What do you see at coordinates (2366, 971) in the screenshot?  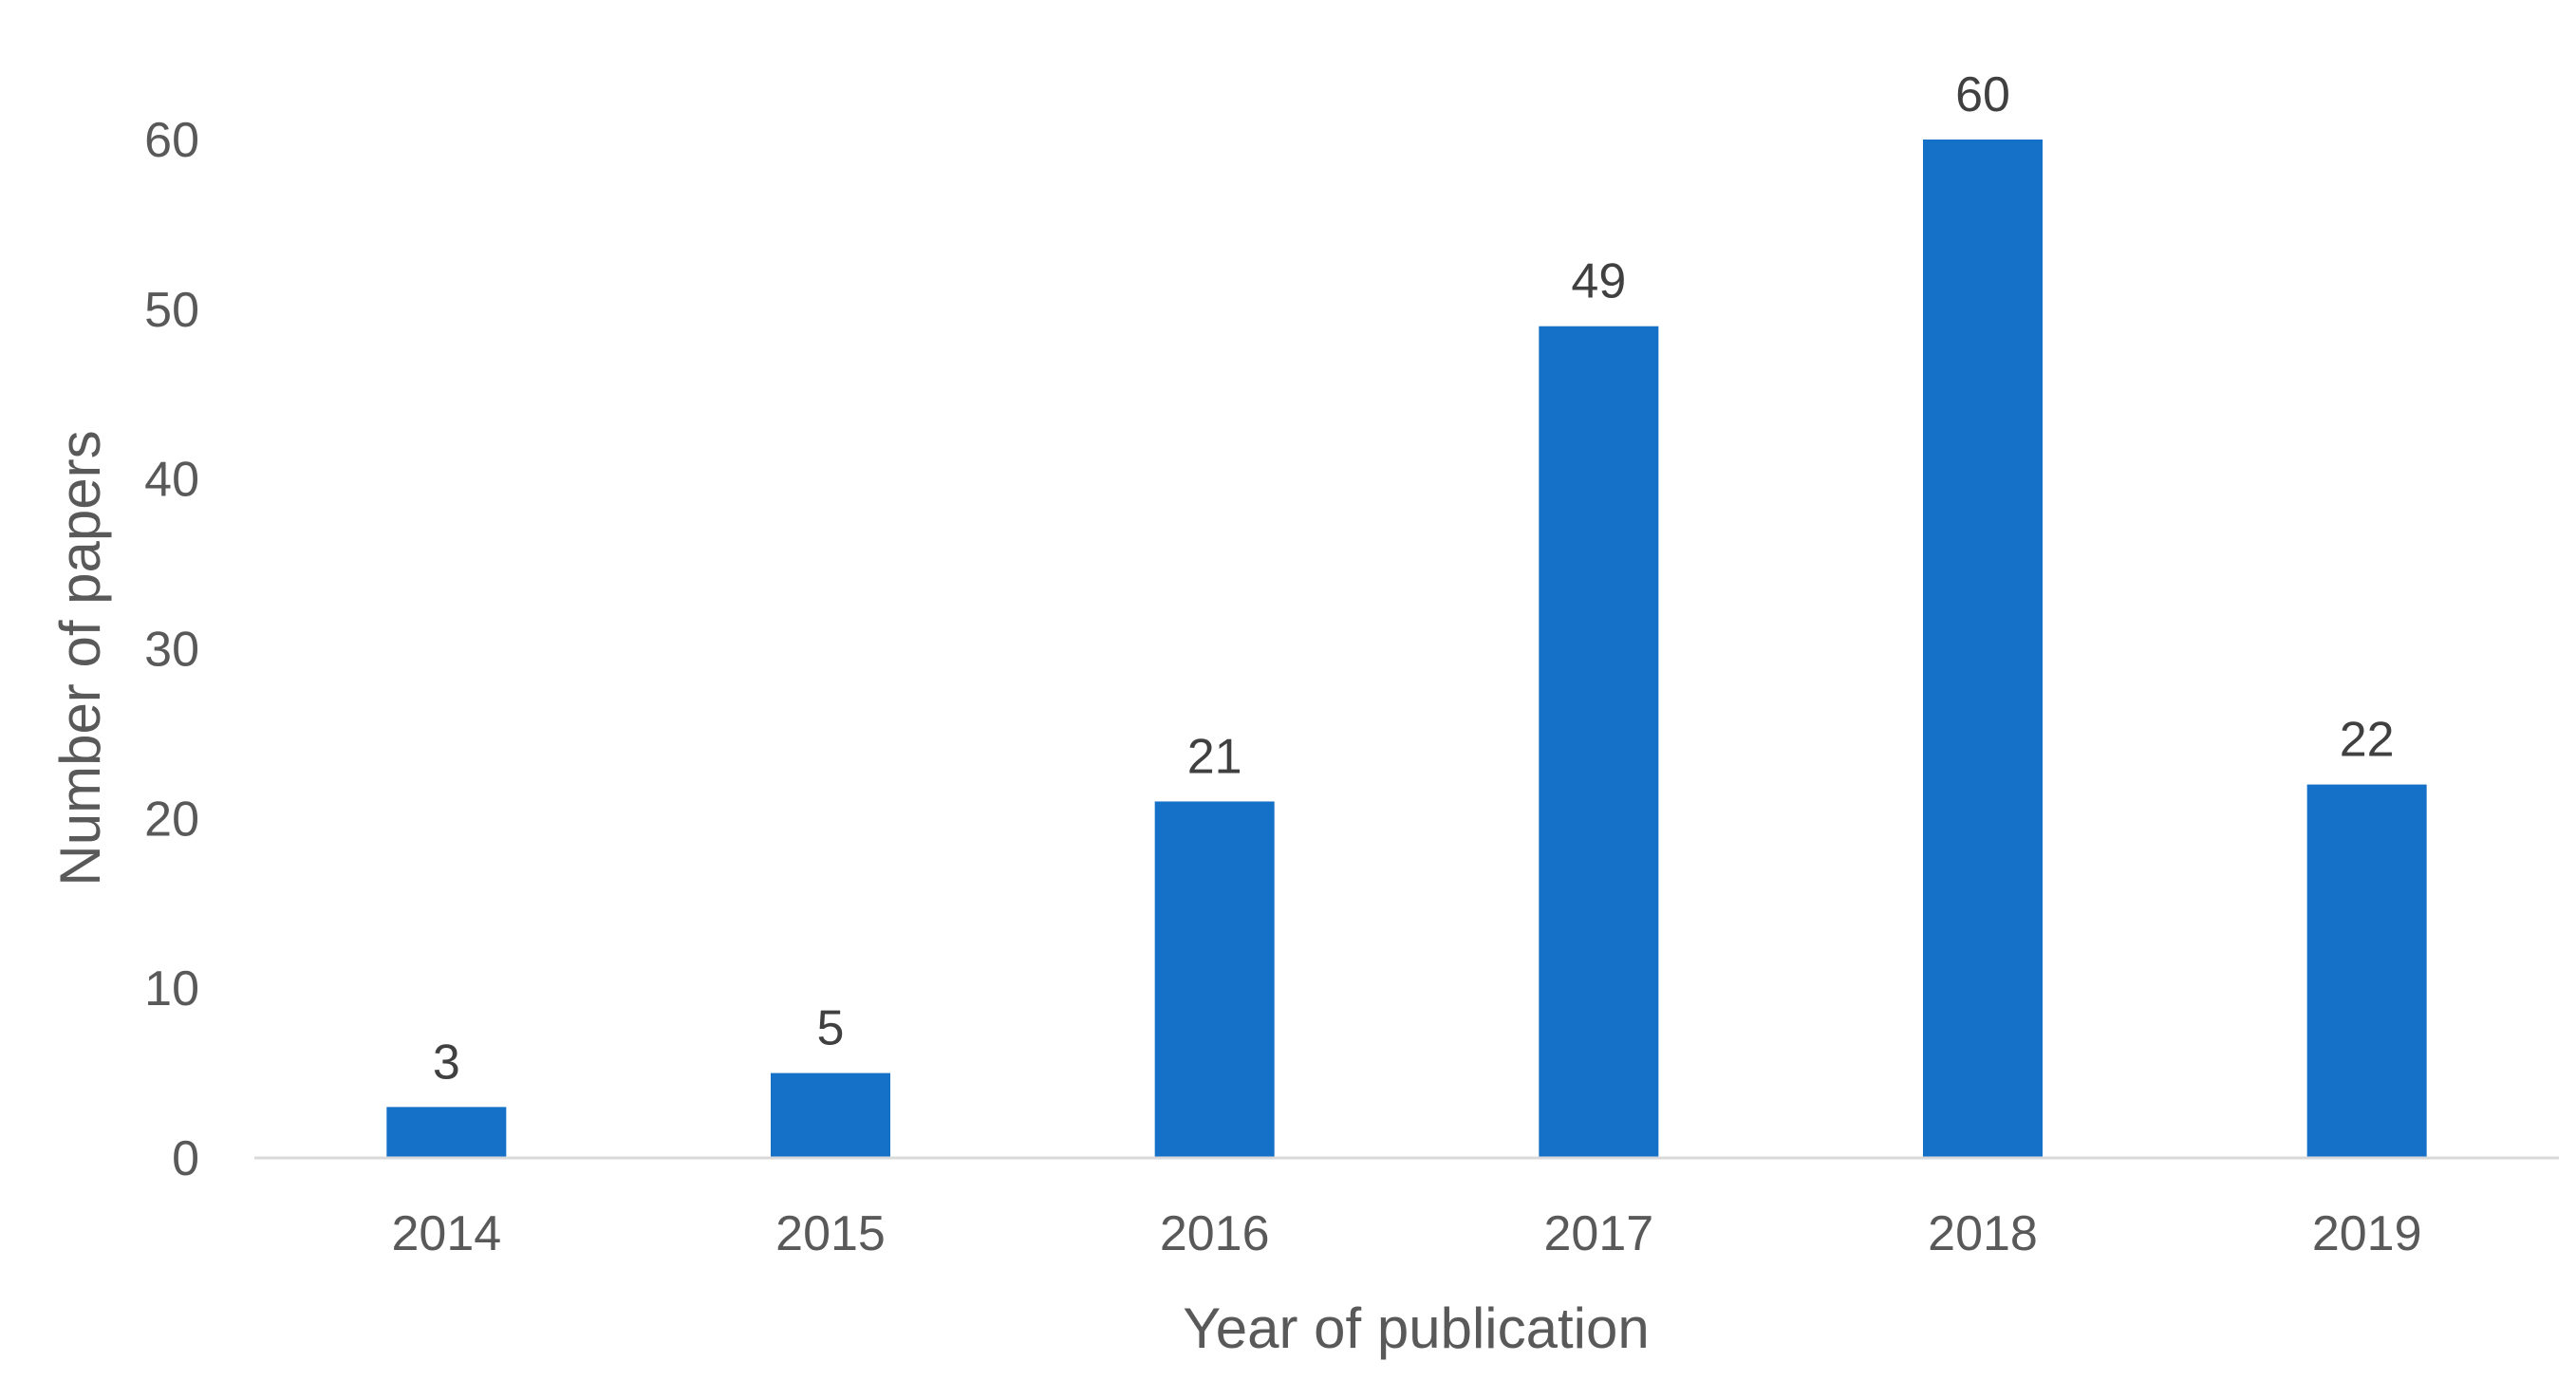 I see `bar-2019` at bounding box center [2366, 971].